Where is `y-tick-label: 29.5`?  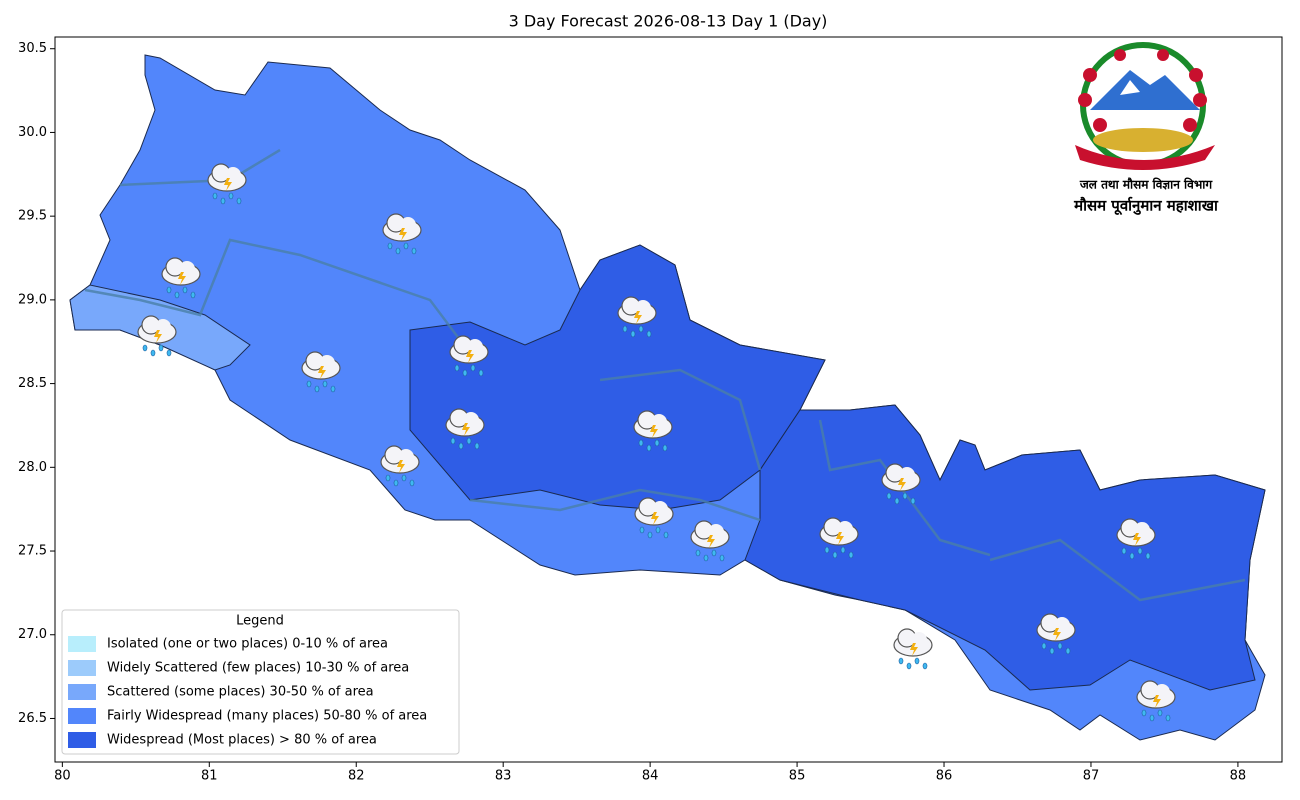
y-tick-label: 29.5 is located at coordinates (32, 216).